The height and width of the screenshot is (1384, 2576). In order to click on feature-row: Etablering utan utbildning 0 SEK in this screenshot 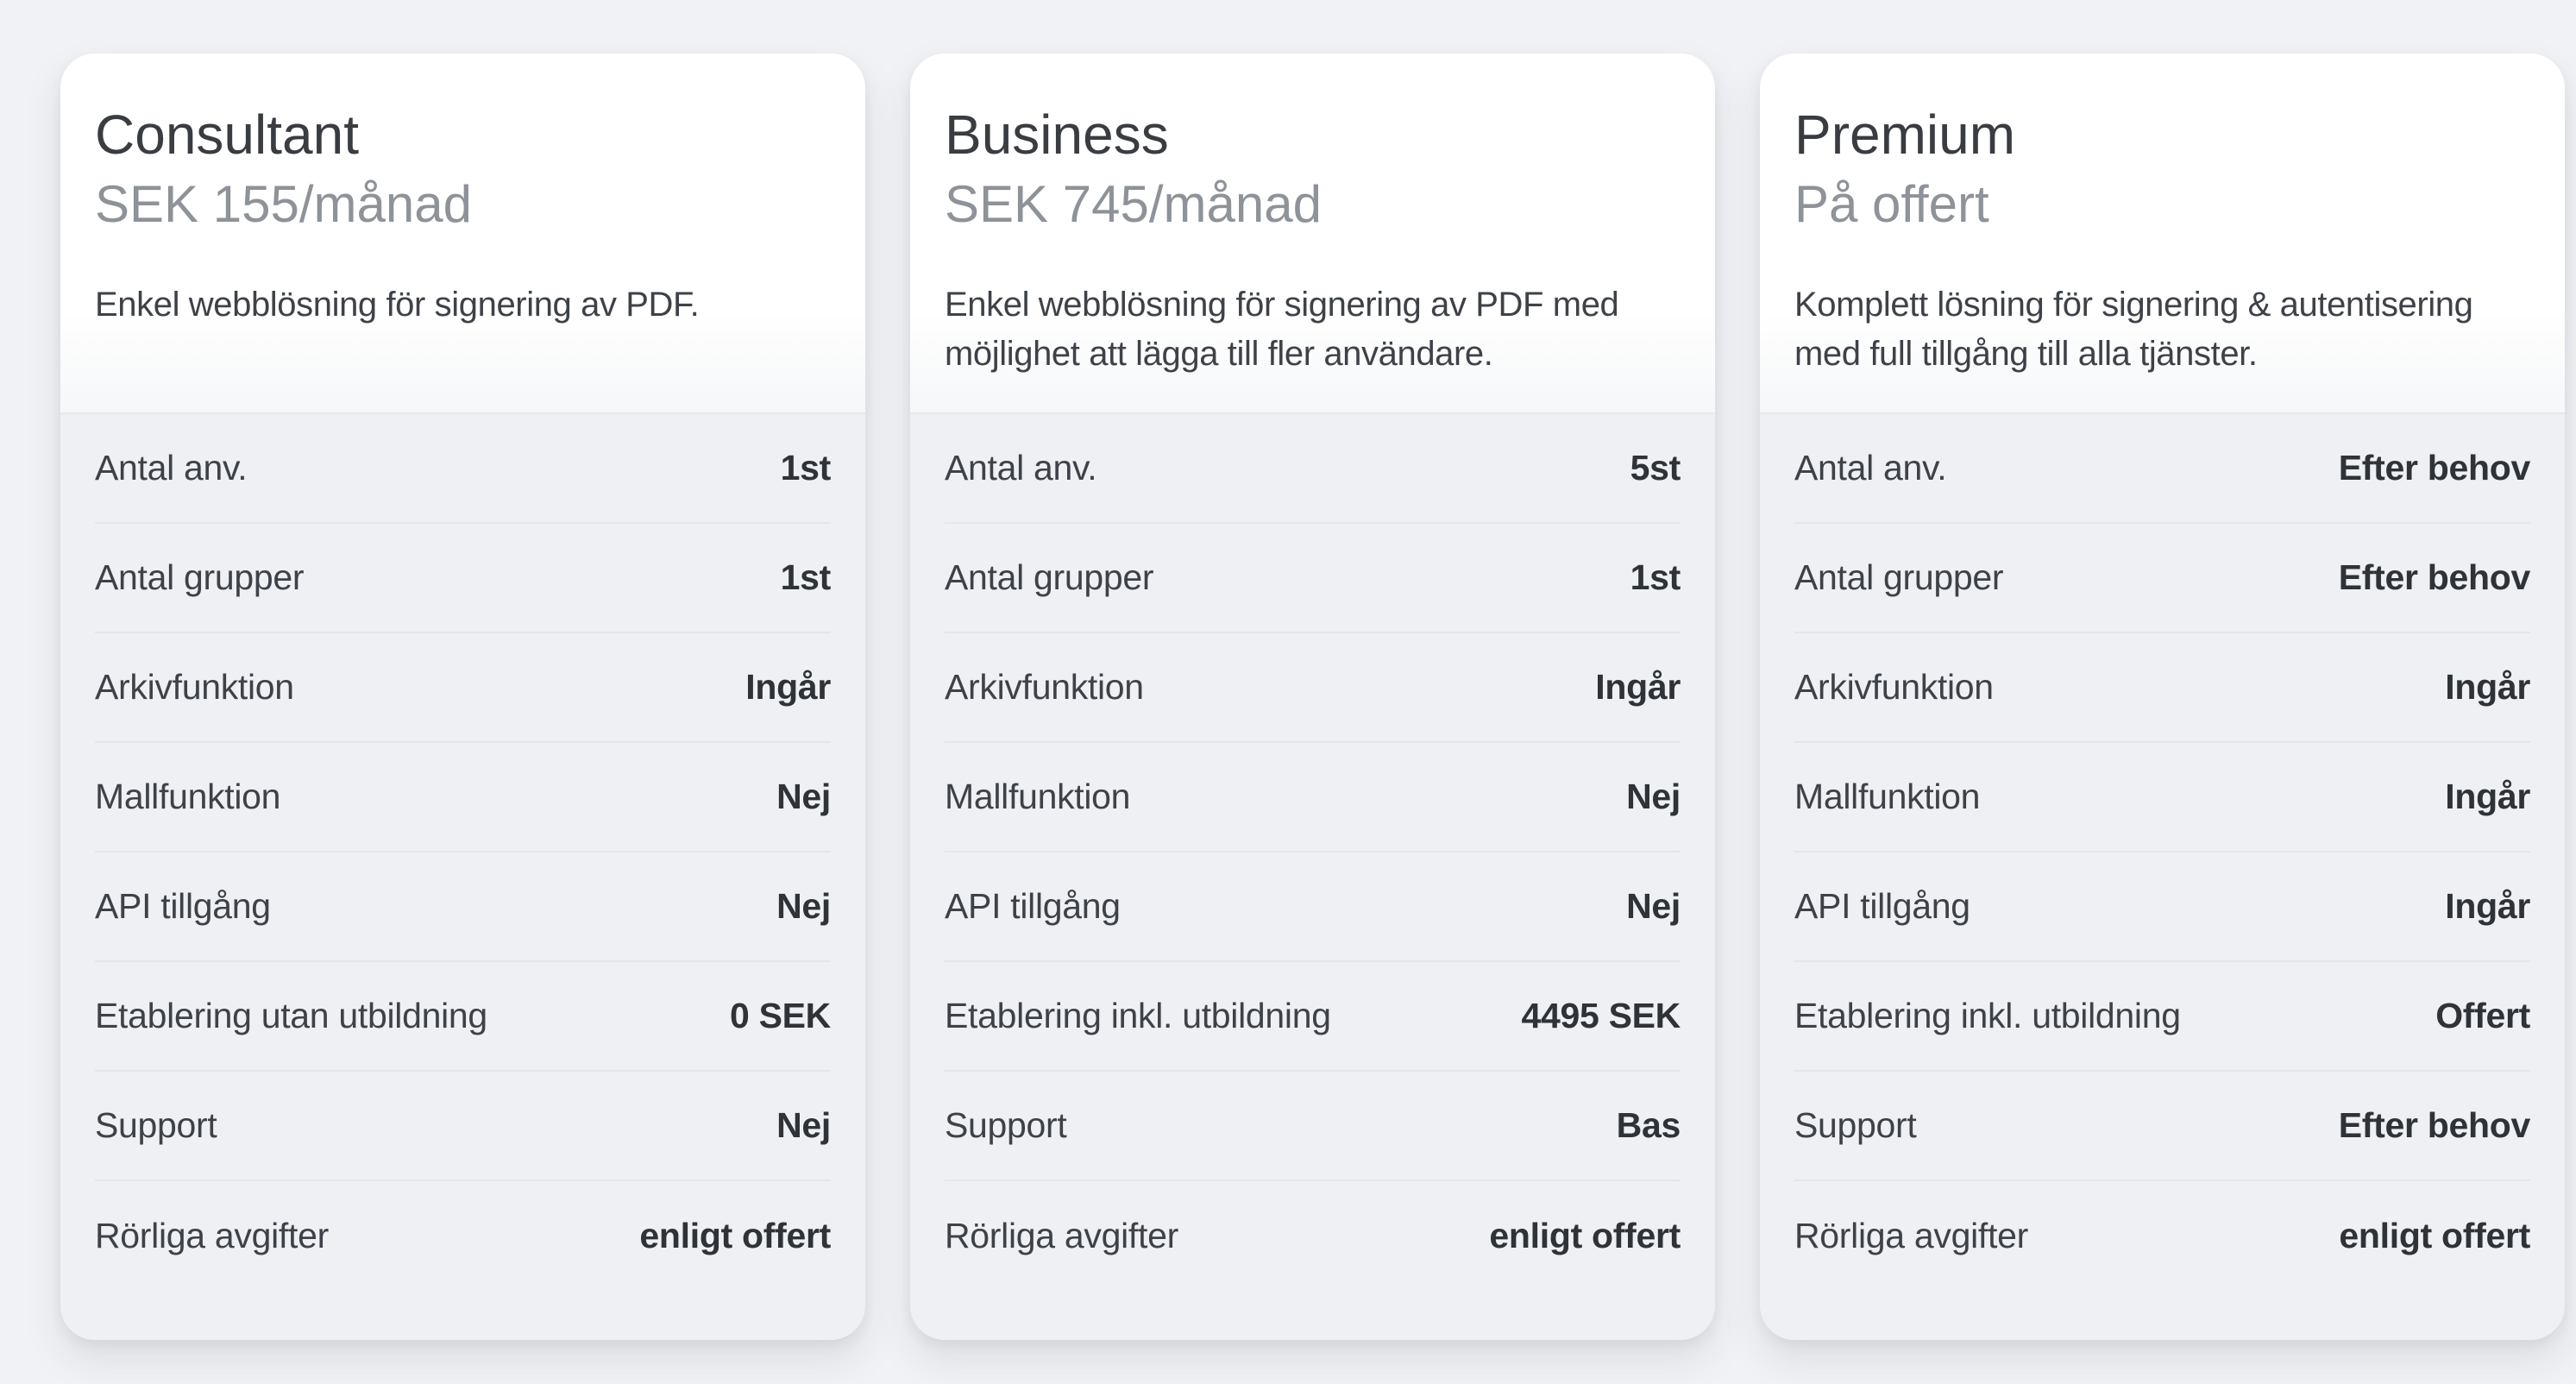, I will do `click(463, 1017)`.